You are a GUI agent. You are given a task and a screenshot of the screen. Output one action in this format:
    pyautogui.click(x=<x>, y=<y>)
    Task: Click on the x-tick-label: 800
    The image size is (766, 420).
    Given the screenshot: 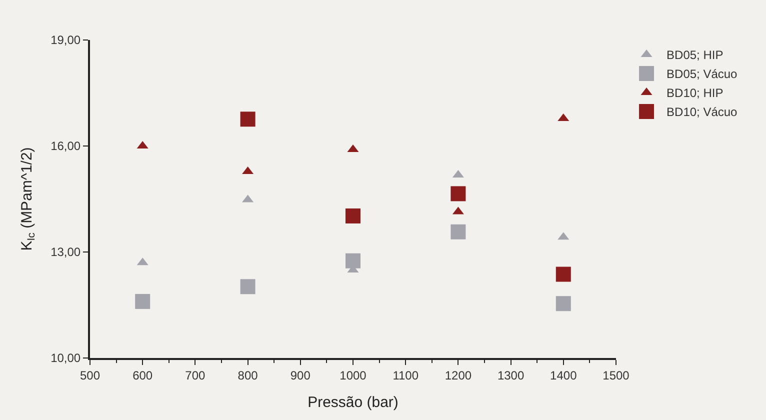 What is the action you would take?
    pyautogui.click(x=248, y=375)
    